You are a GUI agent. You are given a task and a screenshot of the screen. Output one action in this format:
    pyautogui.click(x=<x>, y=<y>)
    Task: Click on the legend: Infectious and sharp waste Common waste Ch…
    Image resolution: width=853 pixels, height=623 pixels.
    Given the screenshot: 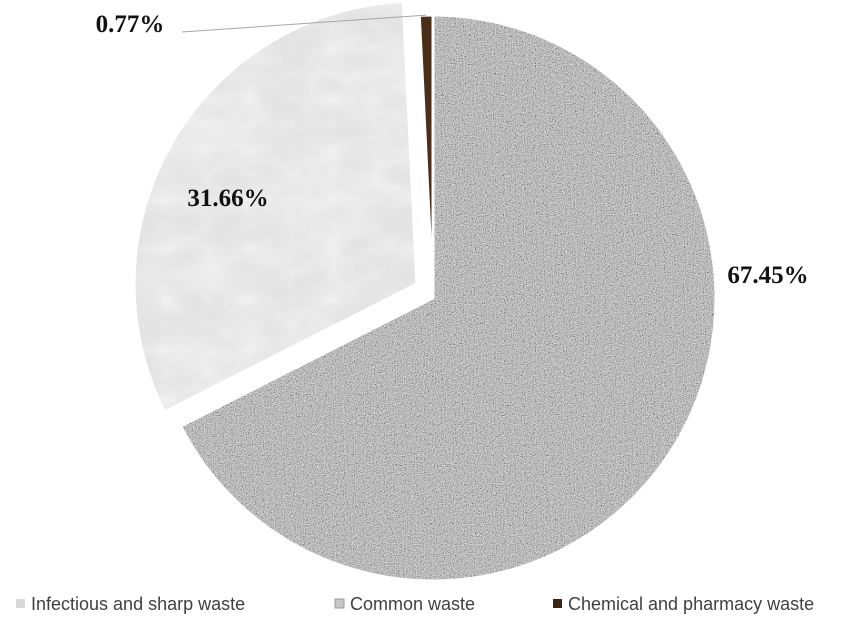 What is the action you would take?
    pyautogui.click(x=415, y=604)
    